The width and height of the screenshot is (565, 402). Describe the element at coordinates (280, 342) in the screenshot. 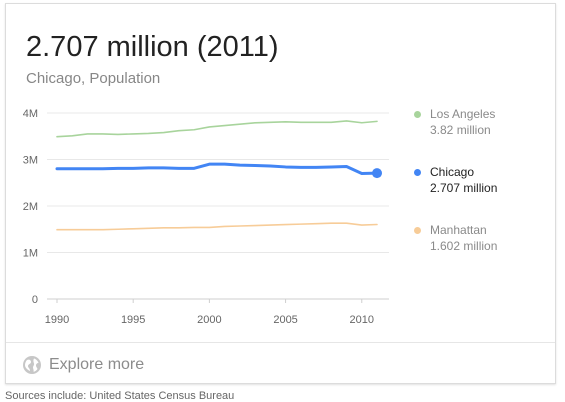

I see `footer-divider` at that location.